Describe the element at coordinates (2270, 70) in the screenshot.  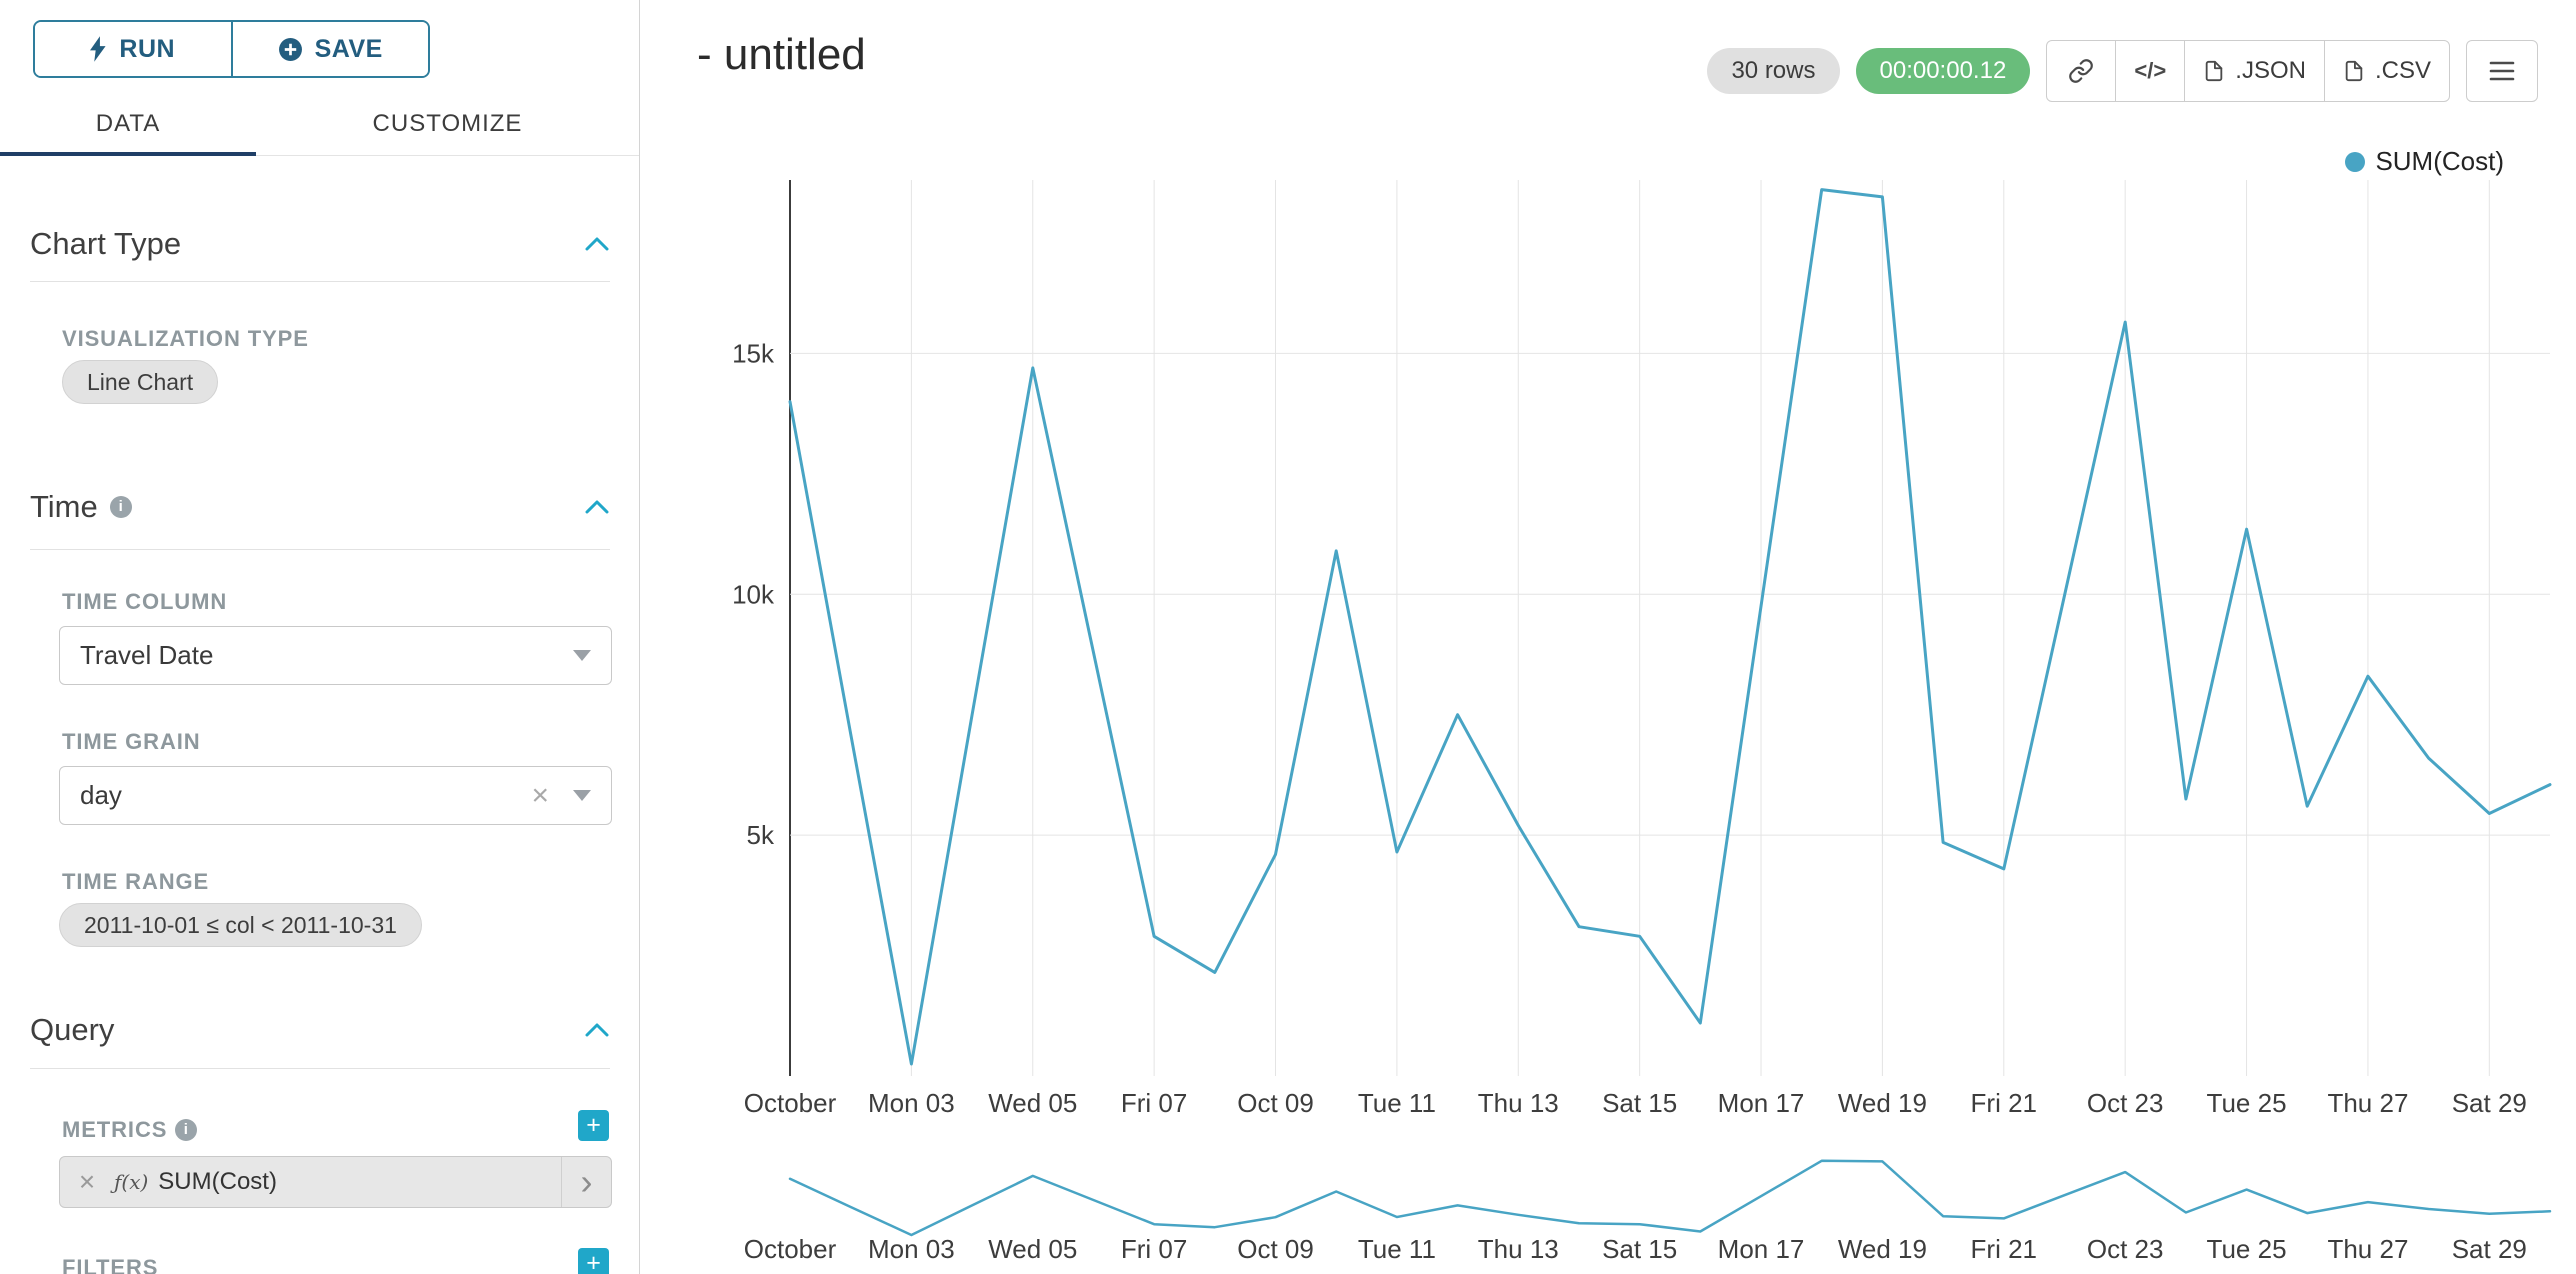
I see `export-json-label: .JSON` at that location.